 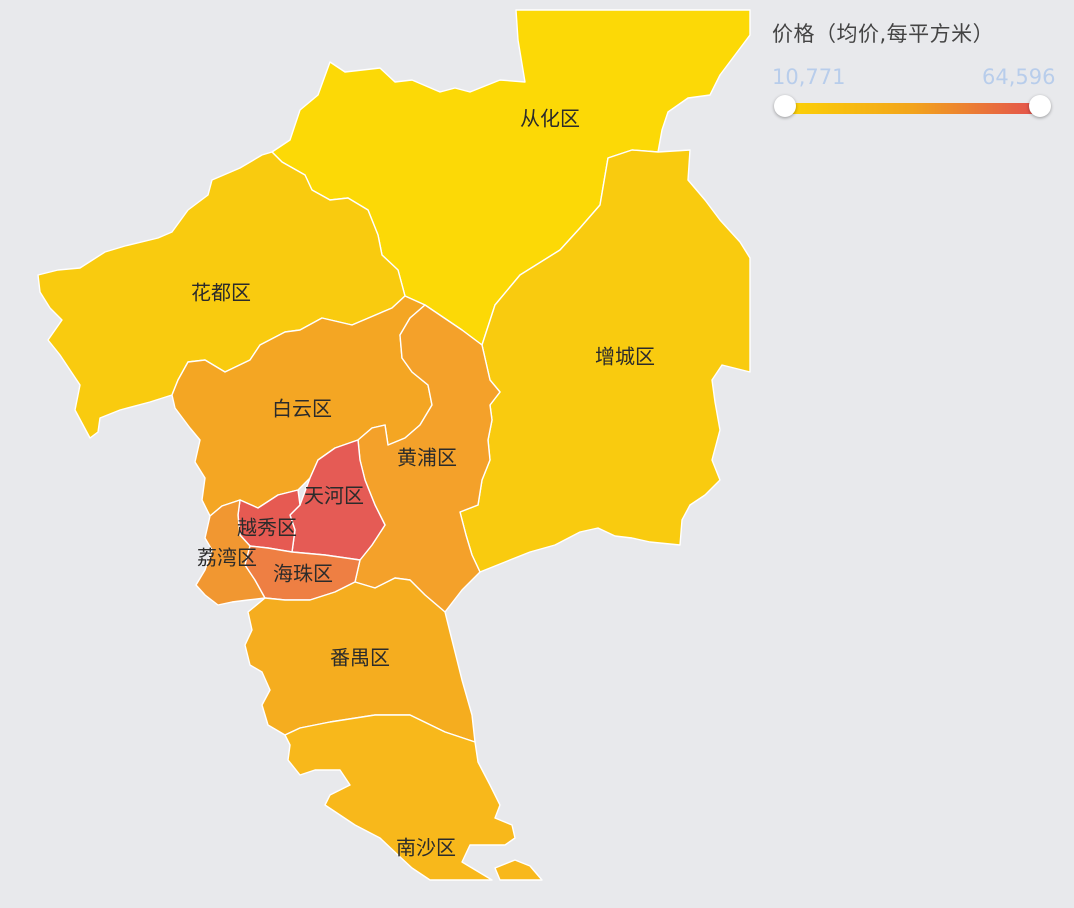 I want to click on district-nansha, so click(x=413, y=797).